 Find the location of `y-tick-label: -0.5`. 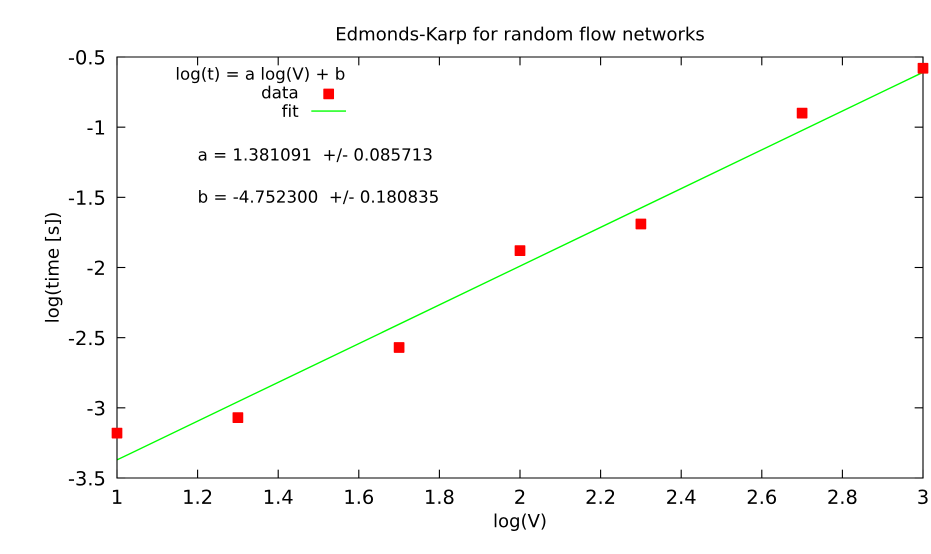

y-tick-label: -0.5 is located at coordinates (86, 57).